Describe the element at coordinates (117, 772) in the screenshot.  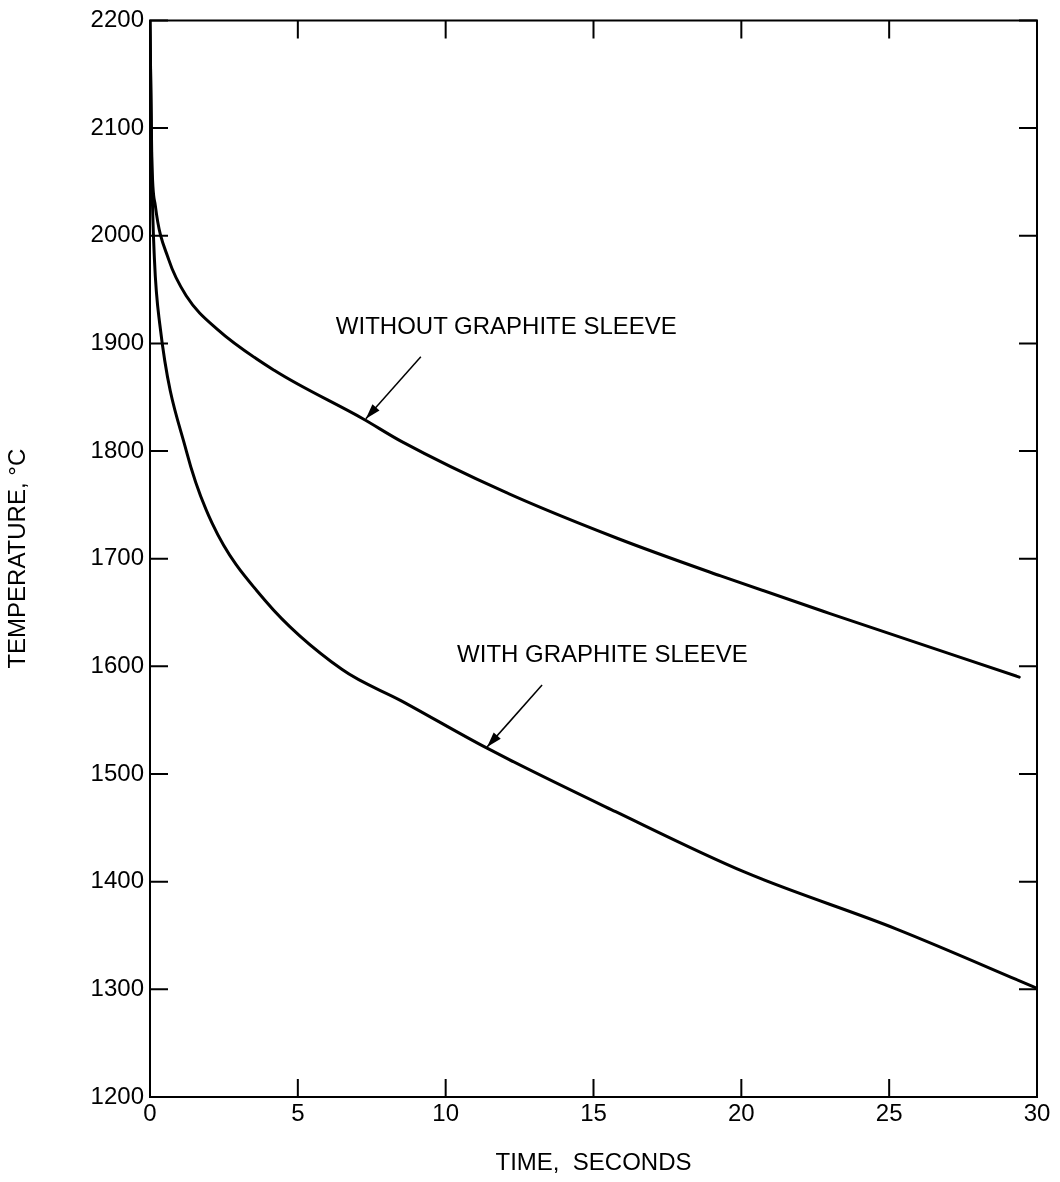
I see `y-tick-label: 1500` at that location.